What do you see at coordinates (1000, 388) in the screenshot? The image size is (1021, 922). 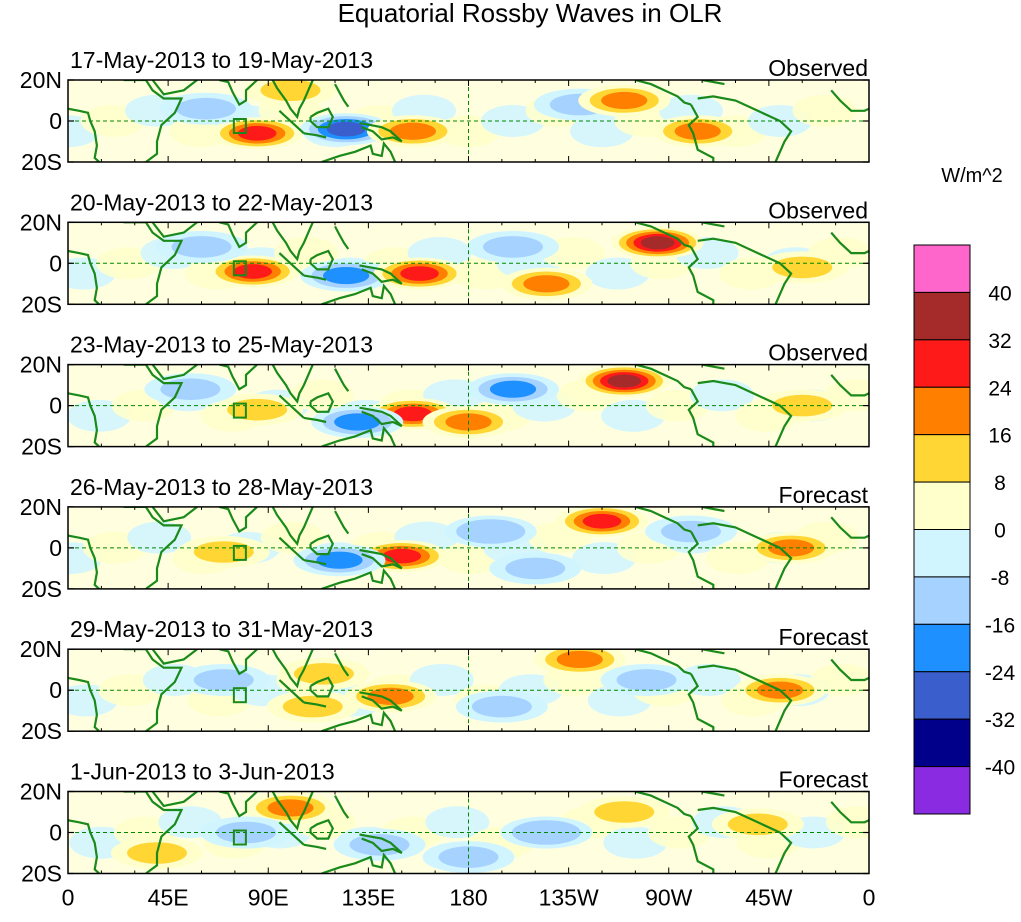 I see `colorbar-label: 24` at bounding box center [1000, 388].